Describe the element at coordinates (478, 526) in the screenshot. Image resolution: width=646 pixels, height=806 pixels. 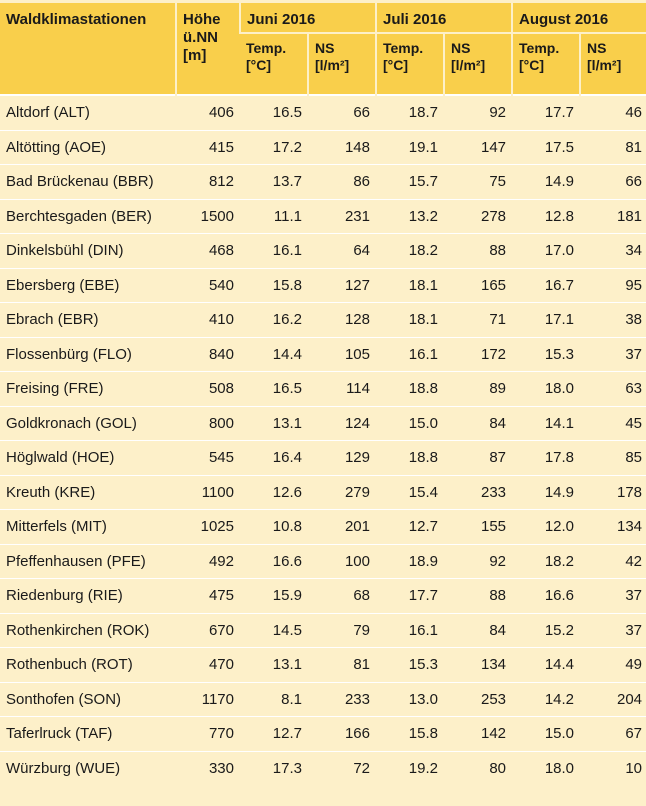
I see `juli-ns-cell: 155` at that location.